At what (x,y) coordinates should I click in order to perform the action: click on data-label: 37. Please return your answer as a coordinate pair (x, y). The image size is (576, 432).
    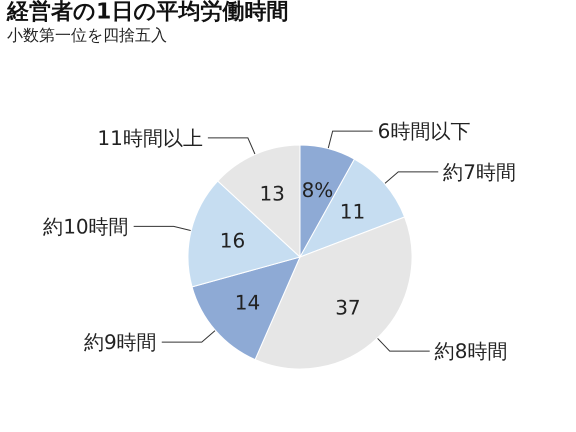
    Looking at the image, I should click on (348, 307).